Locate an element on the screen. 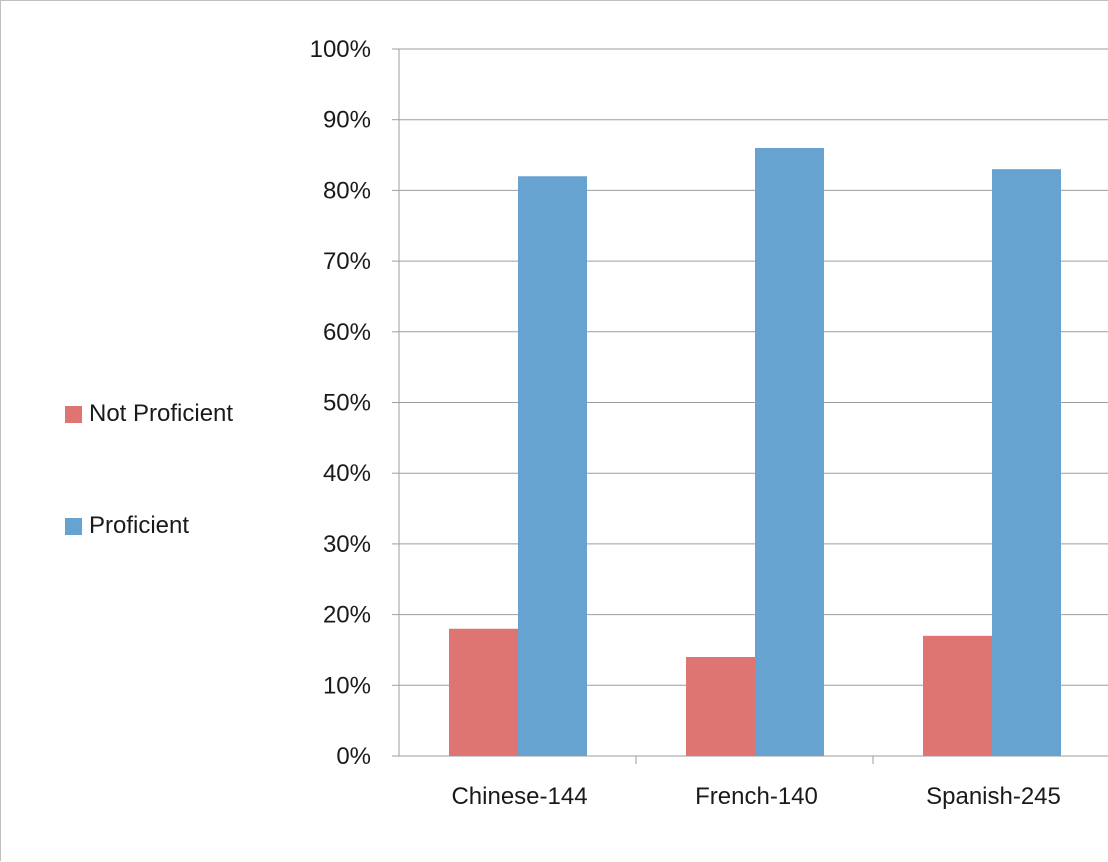 Image resolution: width=1108 pixels, height=862 pixels. y-tick-label: 30% is located at coordinates (347, 544).